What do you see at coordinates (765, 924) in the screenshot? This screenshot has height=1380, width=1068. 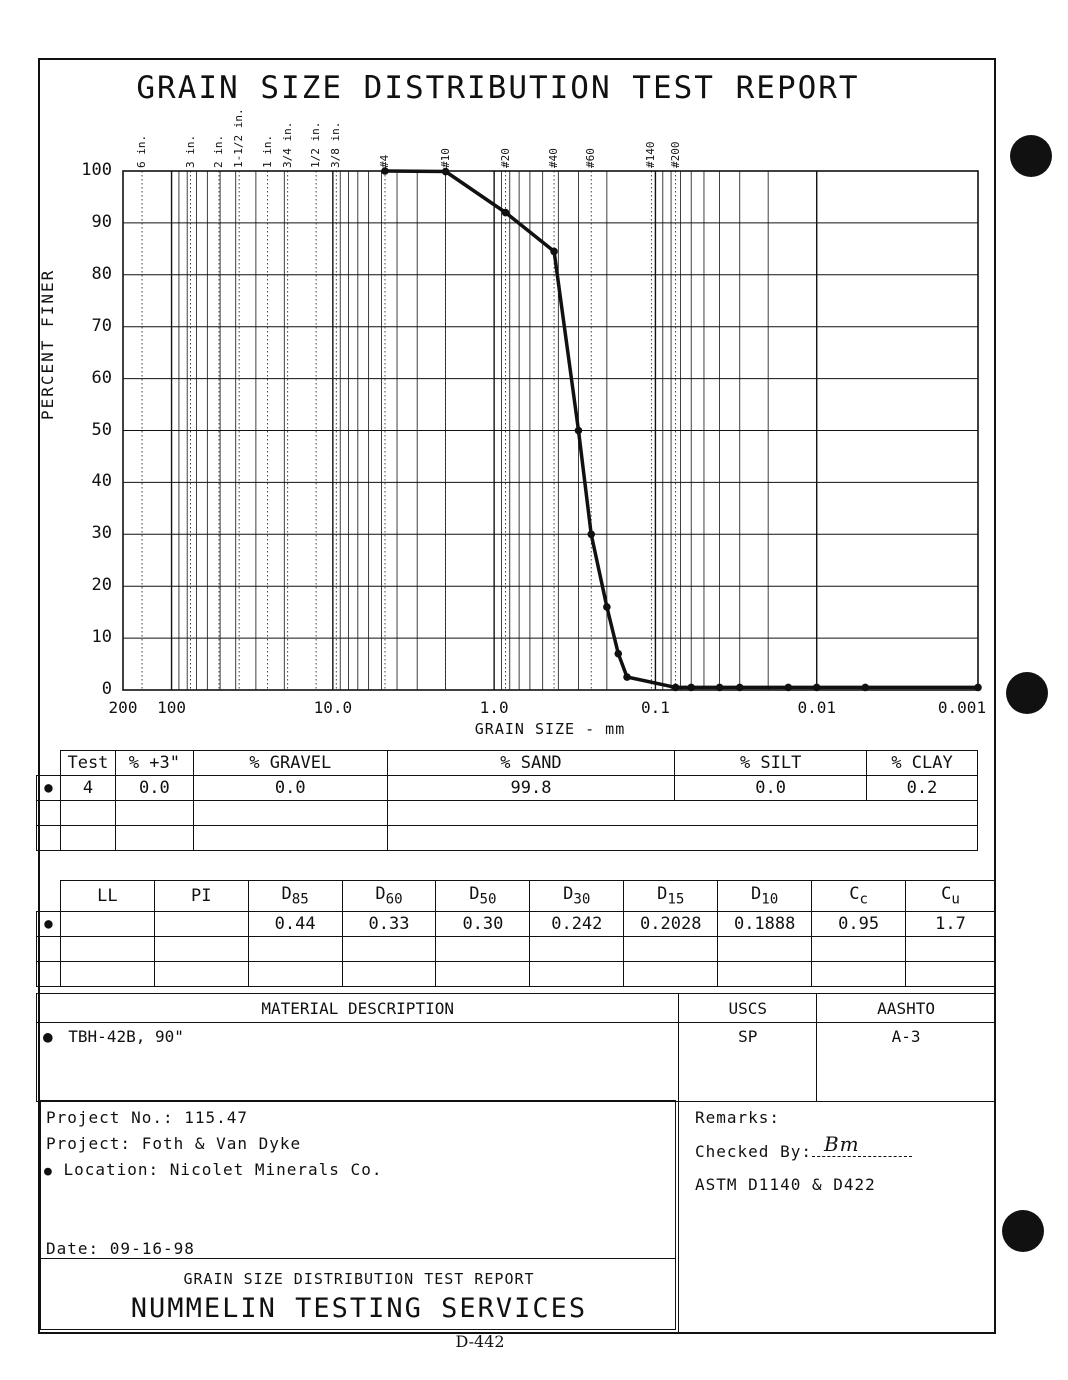 I see `param-value-7: 0.1888` at bounding box center [765, 924].